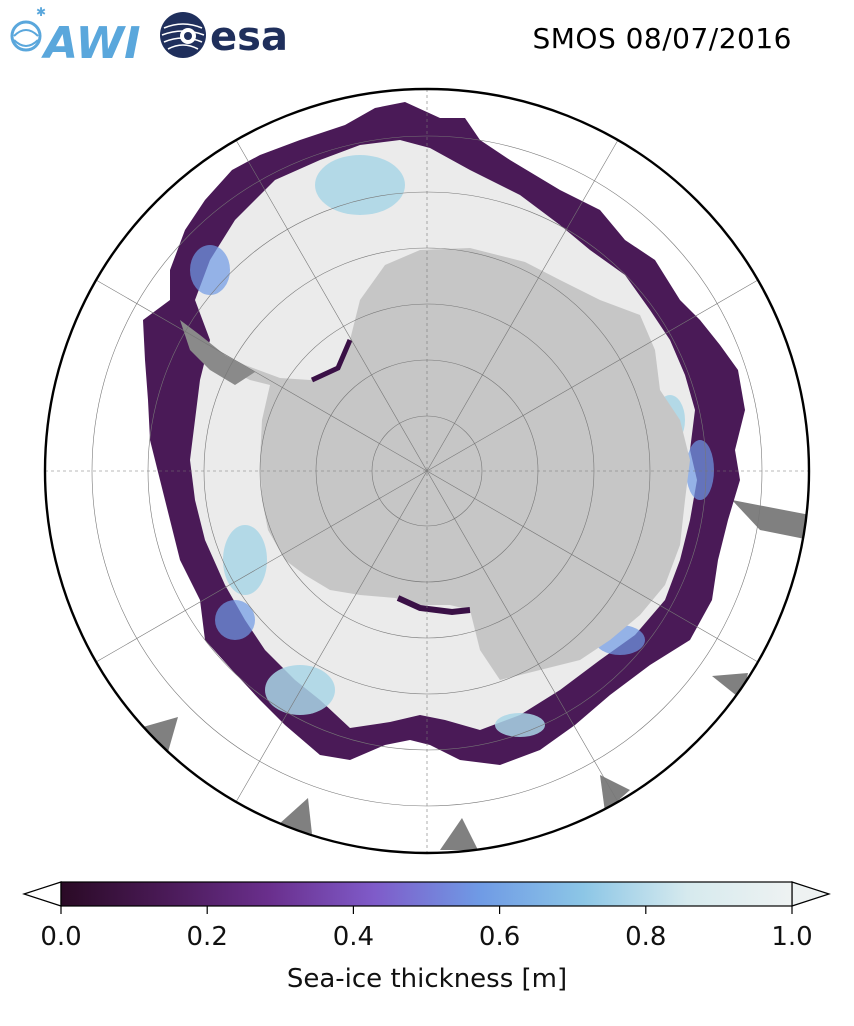 The image size is (854, 1026). What do you see at coordinates (249, 37) in the screenshot?
I see `esa-logo-text: esa` at bounding box center [249, 37].